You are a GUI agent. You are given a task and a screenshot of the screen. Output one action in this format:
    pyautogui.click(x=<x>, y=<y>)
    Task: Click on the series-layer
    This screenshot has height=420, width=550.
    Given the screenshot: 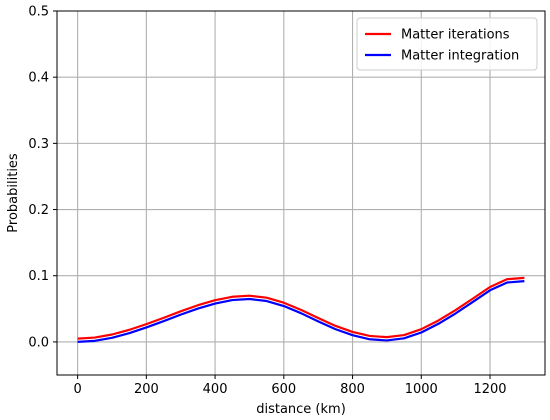 What is the action you would take?
    pyautogui.click(x=301, y=310)
    